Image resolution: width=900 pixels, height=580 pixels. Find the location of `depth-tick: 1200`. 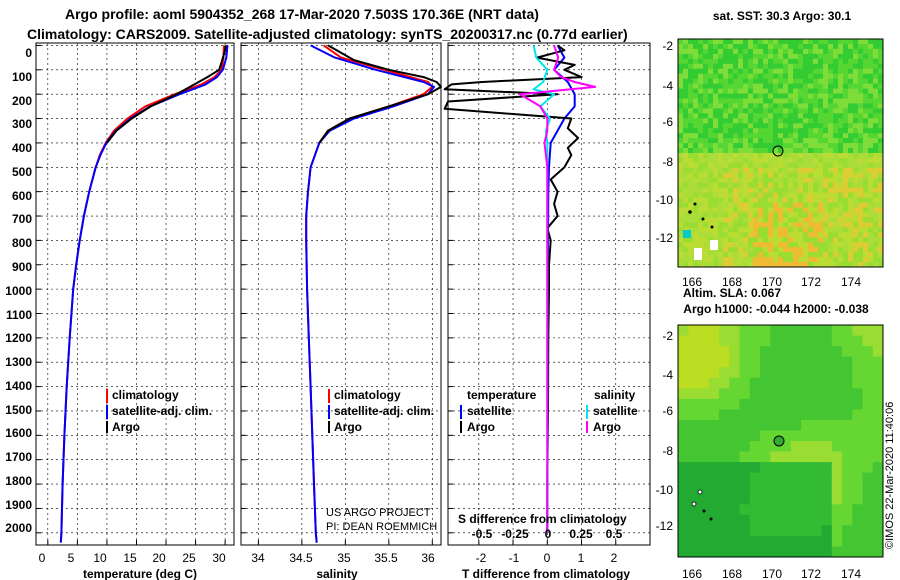

depth-tick: 1200 is located at coordinates (18, 338).